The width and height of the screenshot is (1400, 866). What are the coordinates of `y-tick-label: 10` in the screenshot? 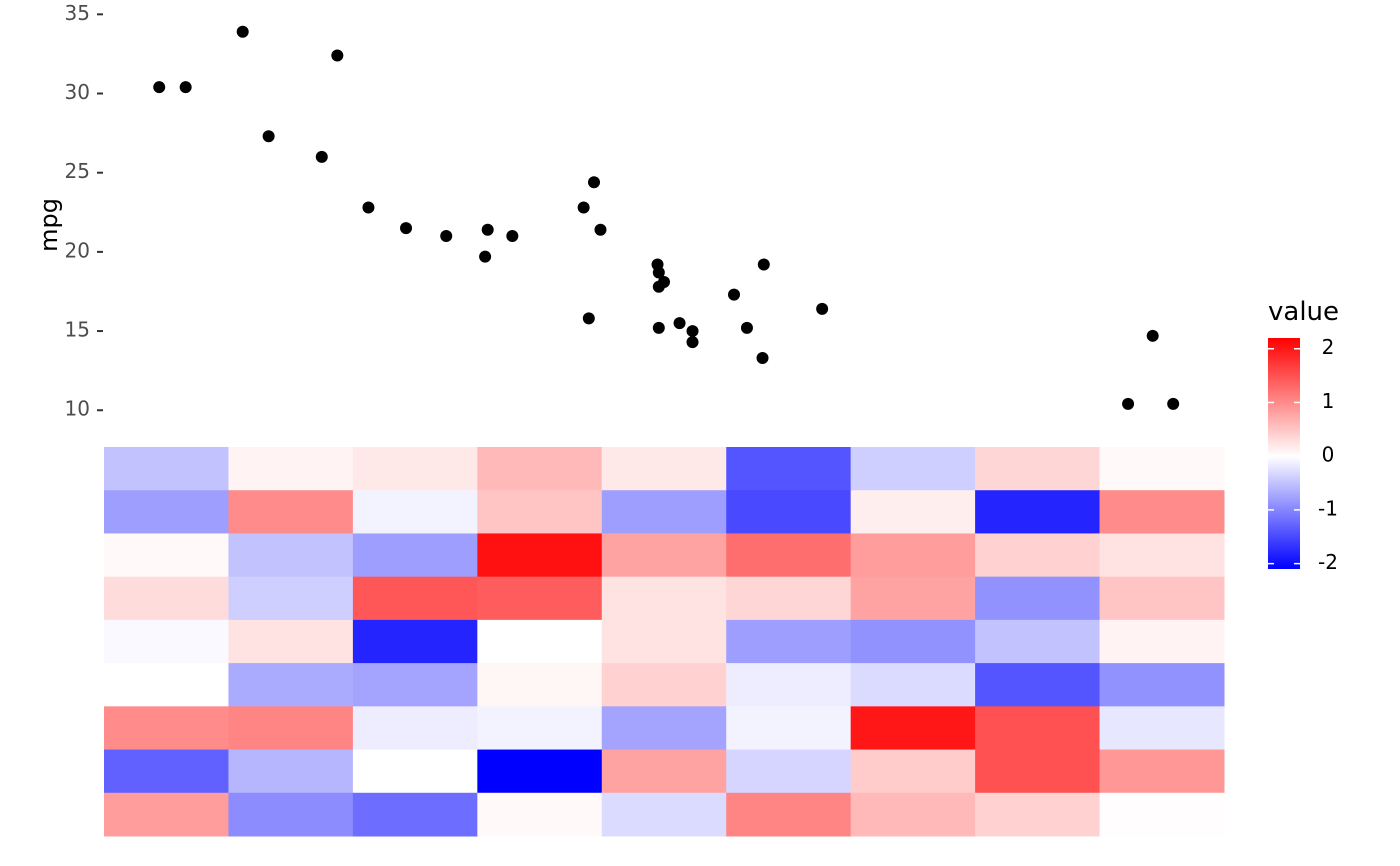 It's located at (77, 409).